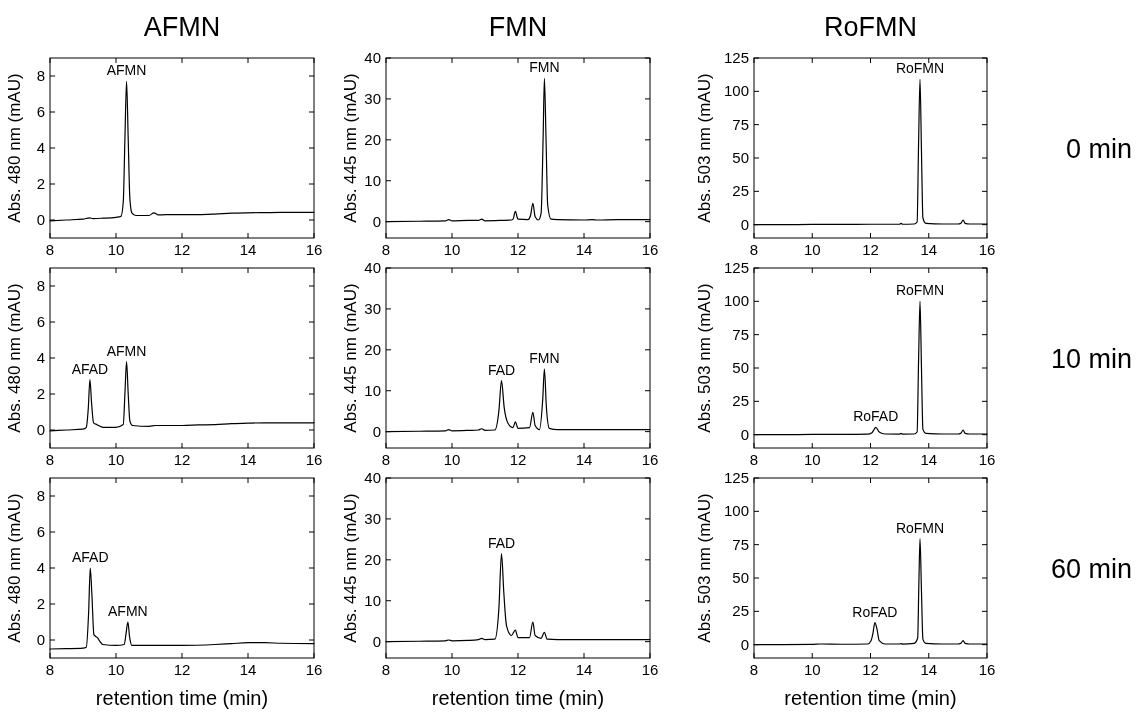 Image resolution: width=1138 pixels, height=714 pixels. What do you see at coordinates (1091, 359) in the screenshot?
I see `text: 10 min` at bounding box center [1091, 359].